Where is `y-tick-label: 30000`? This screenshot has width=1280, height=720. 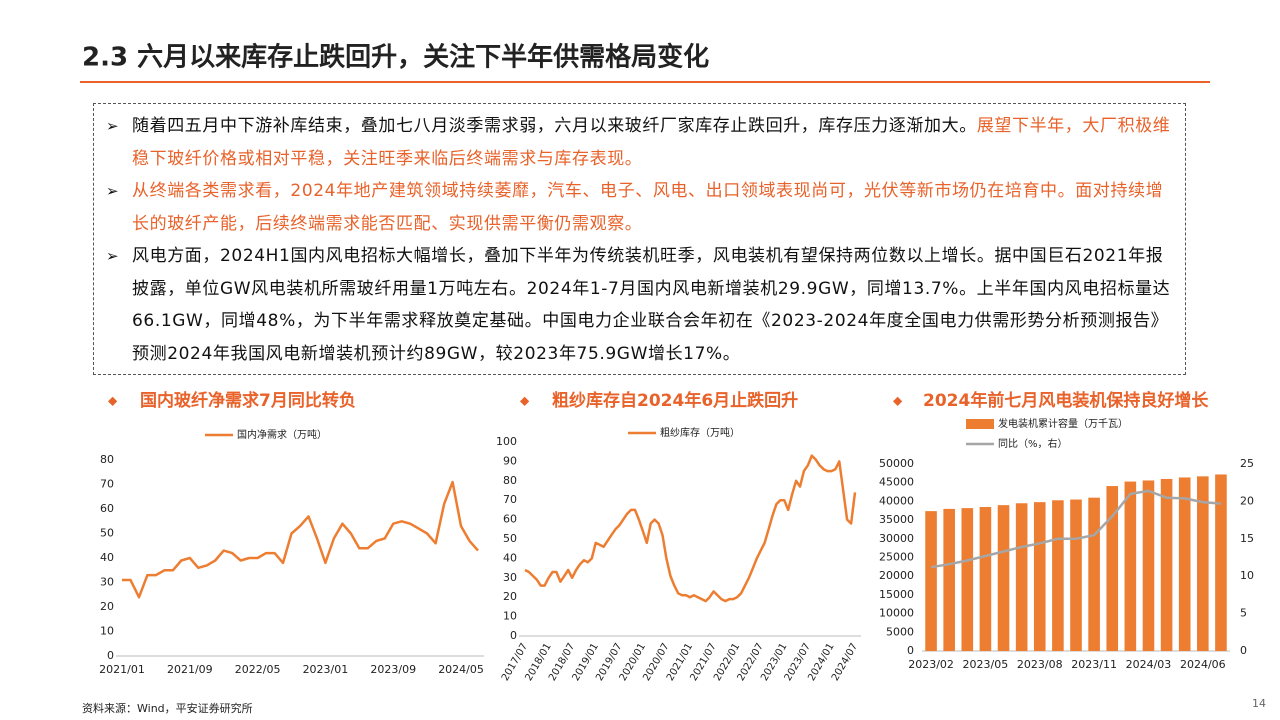
y-tick-label: 30000 is located at coordinates (896, 538).